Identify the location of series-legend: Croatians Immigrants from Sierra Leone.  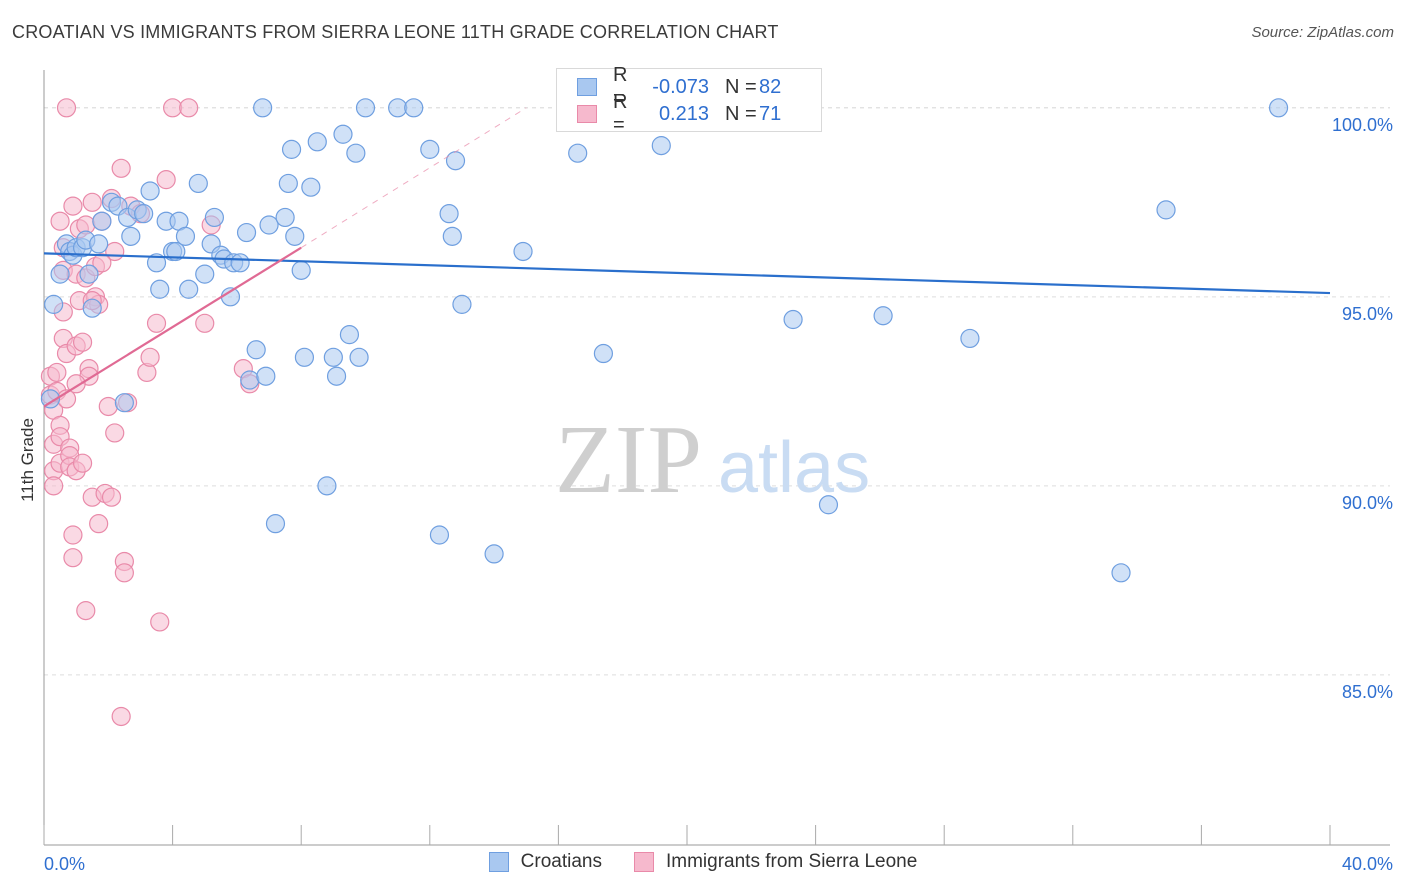
(703, 862).